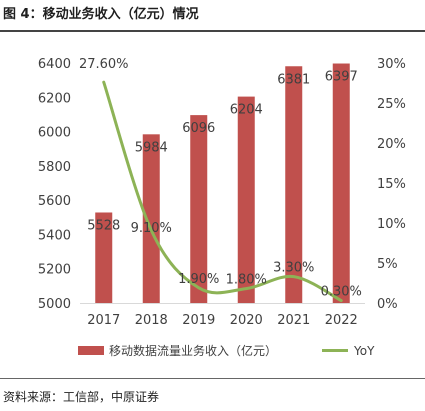 The width and height of the screenshot is (425, 411). I want to click on bar-data-label: 6096, so click(198, 128).